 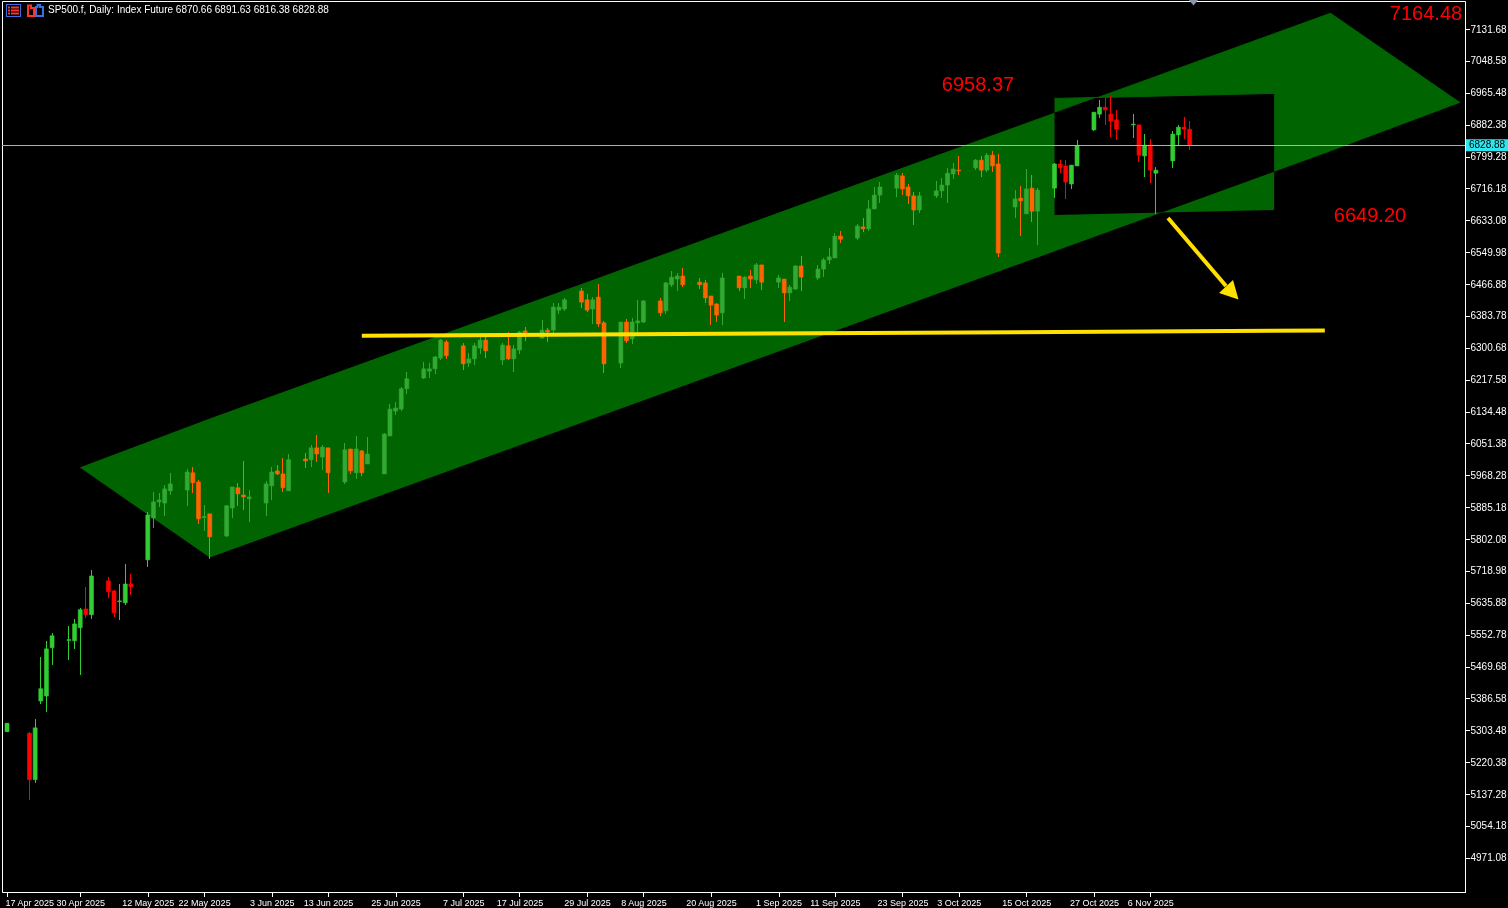 I want to click on y-tick-label: 5968.28, so click(x=1489, y=475).